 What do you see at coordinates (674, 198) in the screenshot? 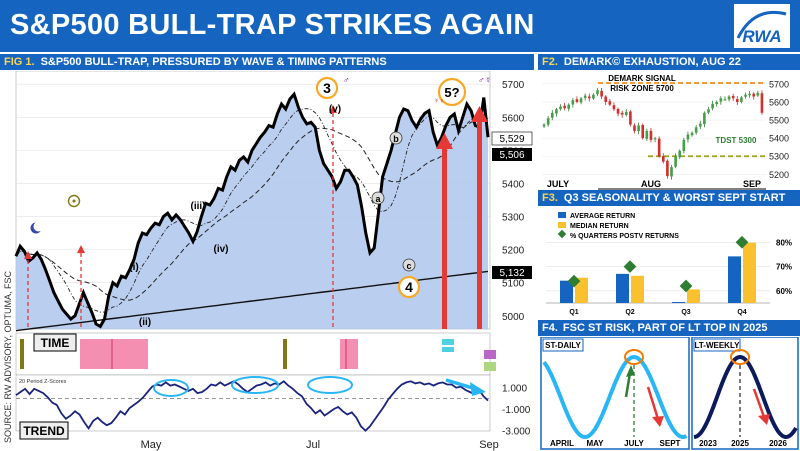
I see `fig3-title: Q3 SEASONALITY & WORST SEPT START` at bounding box center [674, 198].